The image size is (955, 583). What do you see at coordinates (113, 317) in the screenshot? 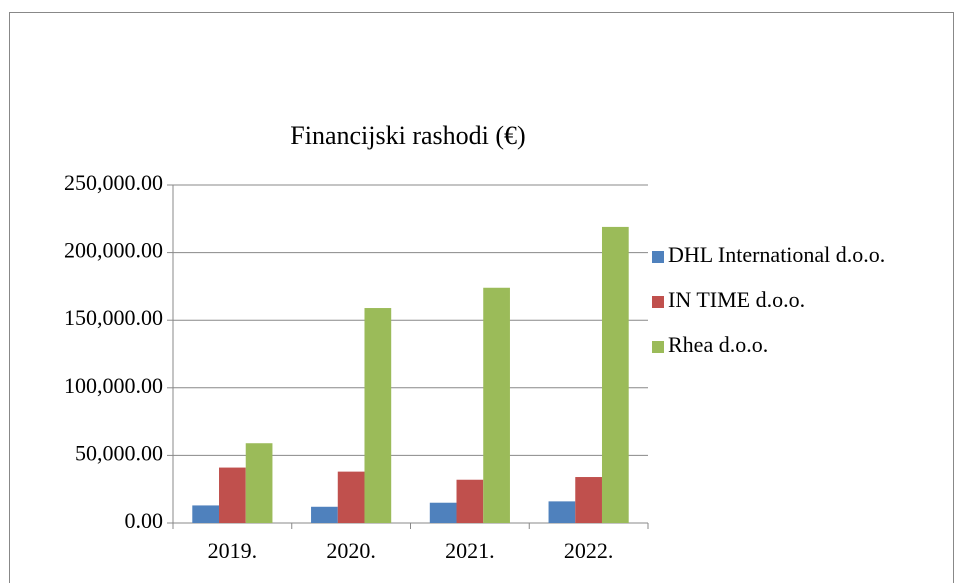
I see `y-tick-label: 150,000.00` at bounding box center [113, 317].